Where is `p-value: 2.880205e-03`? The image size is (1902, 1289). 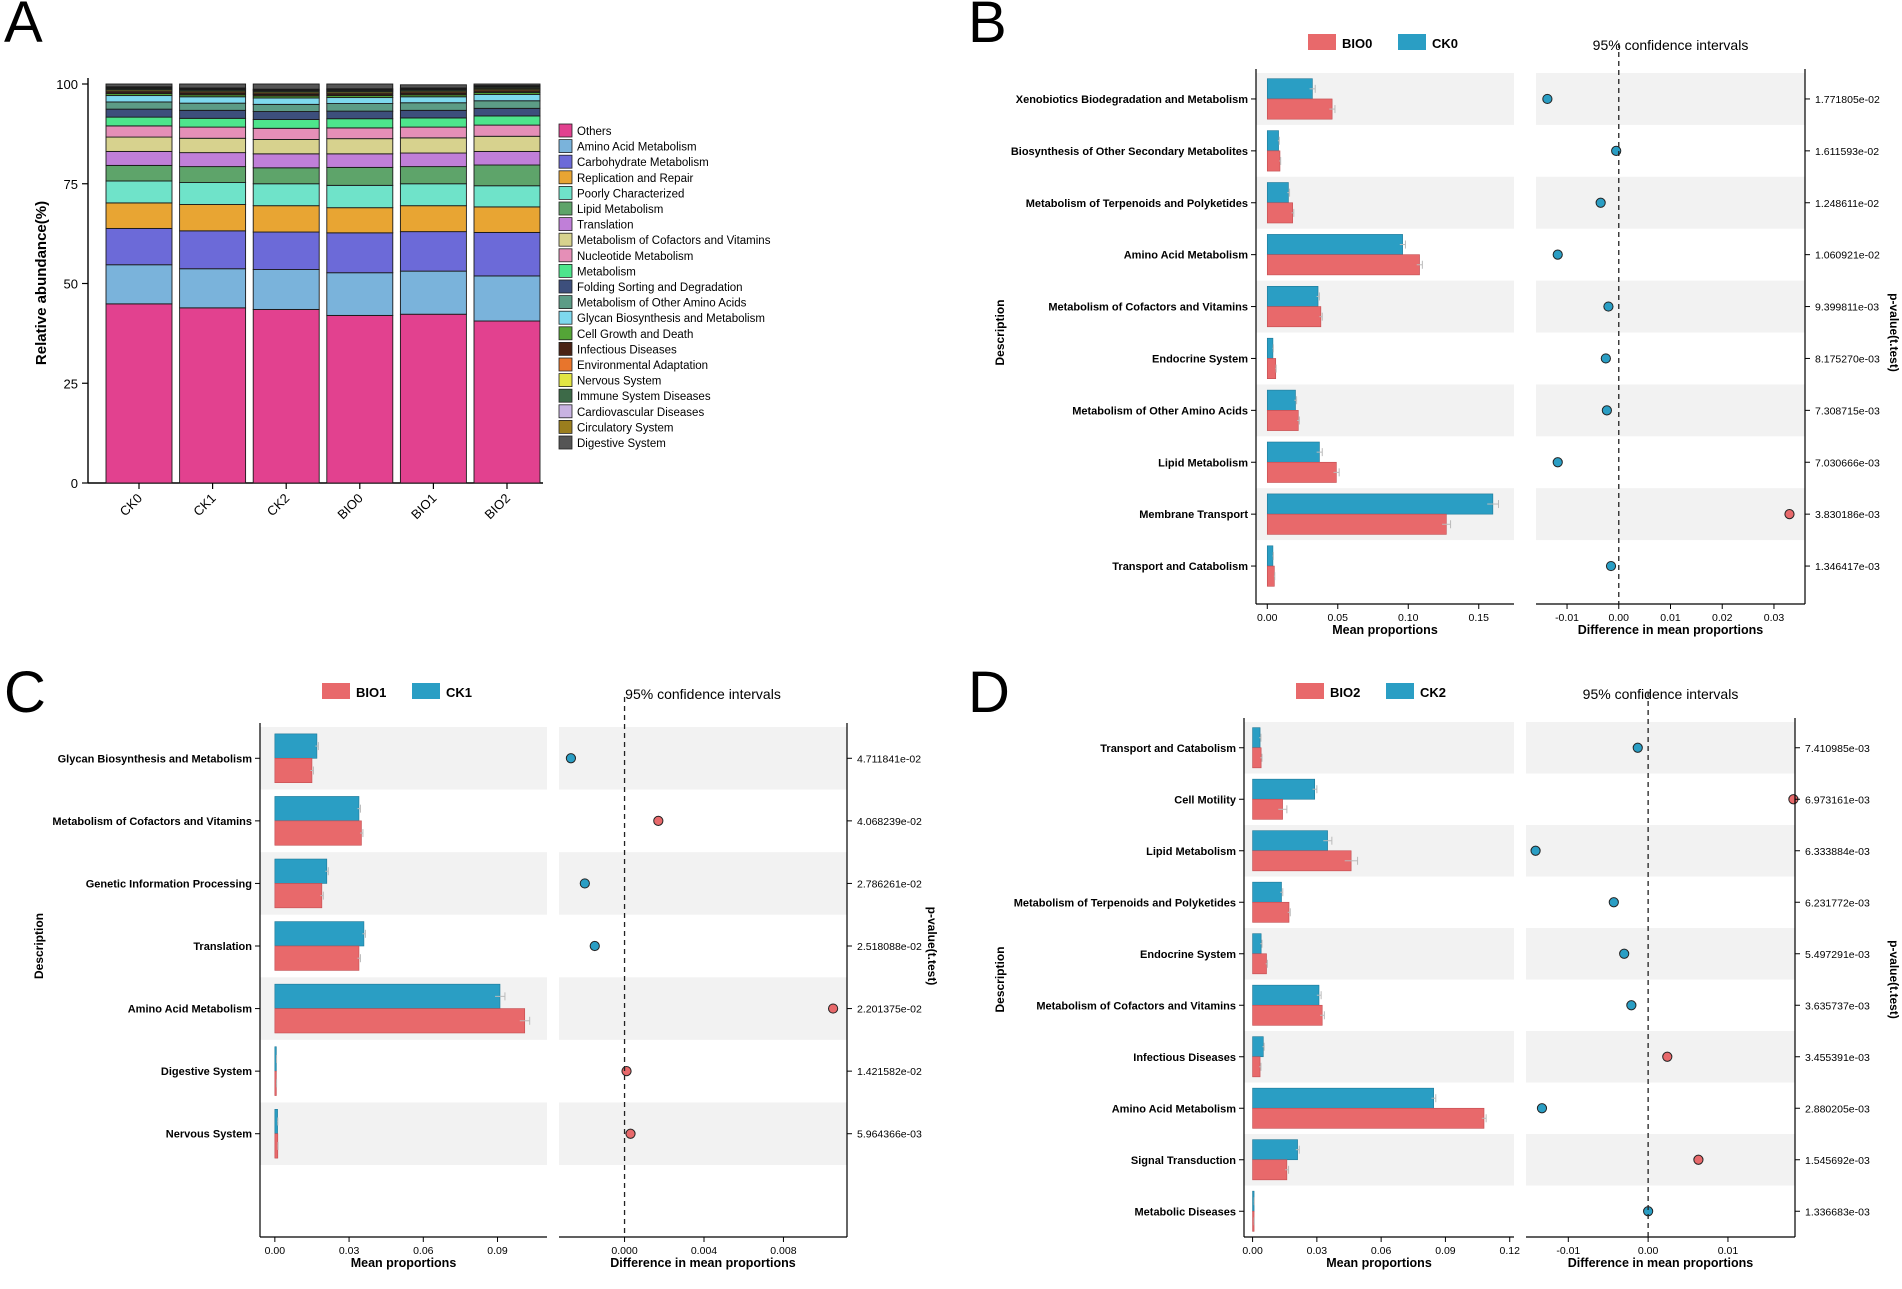 p-value: 2.880205e-03 is located at coordinates (1837, 1109).